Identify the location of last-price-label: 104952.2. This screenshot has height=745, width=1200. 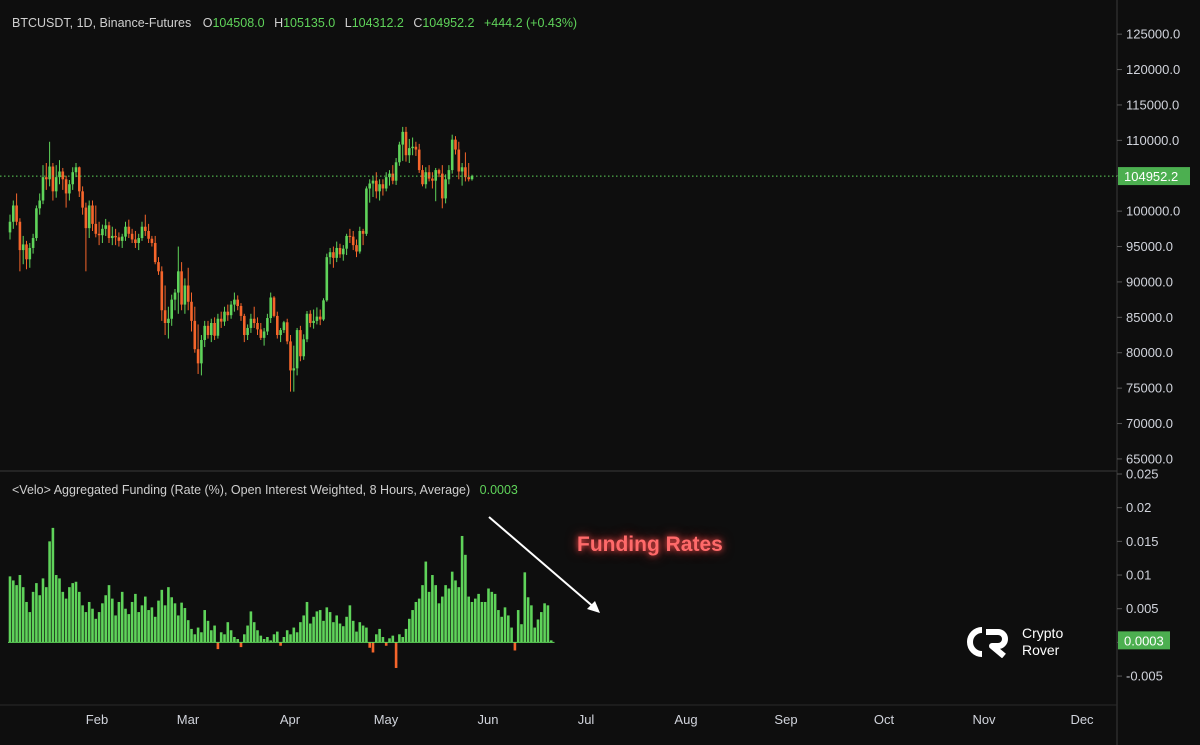
(1151, 176).